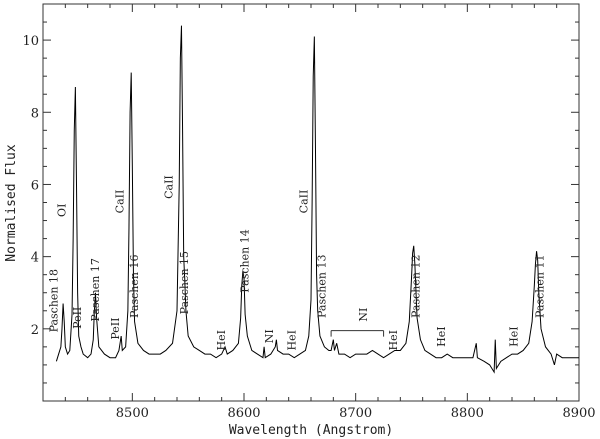 This screenshot has height=439, width=600. I want to click on x-tick-label: 8800, so click(467, 413).